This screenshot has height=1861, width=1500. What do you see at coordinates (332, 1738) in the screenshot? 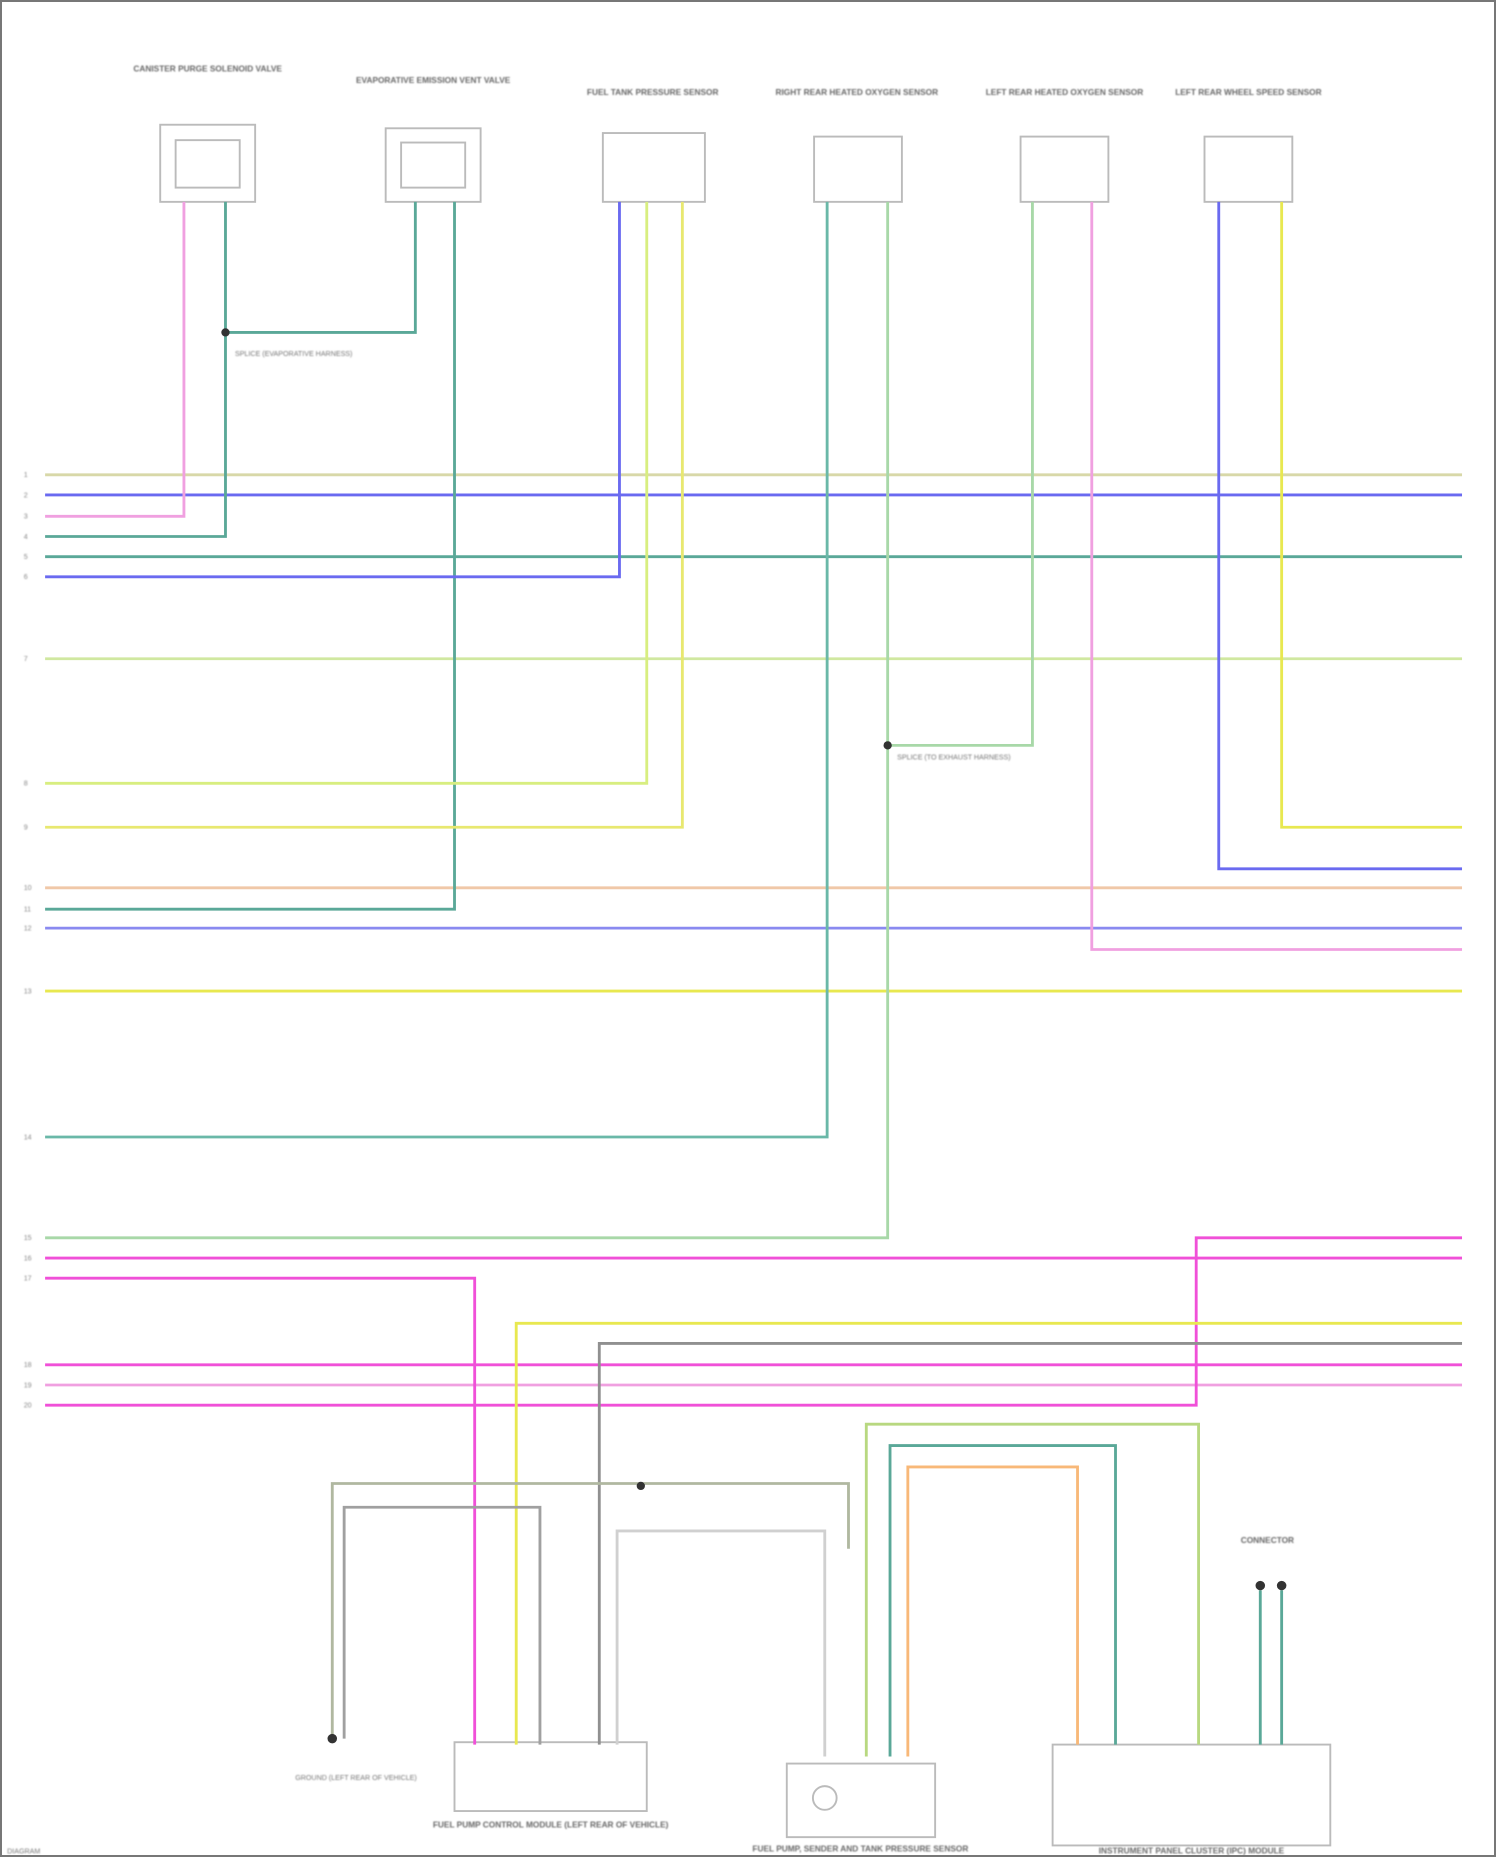
I see `ground-icon` at bounding box center [332, 1738].